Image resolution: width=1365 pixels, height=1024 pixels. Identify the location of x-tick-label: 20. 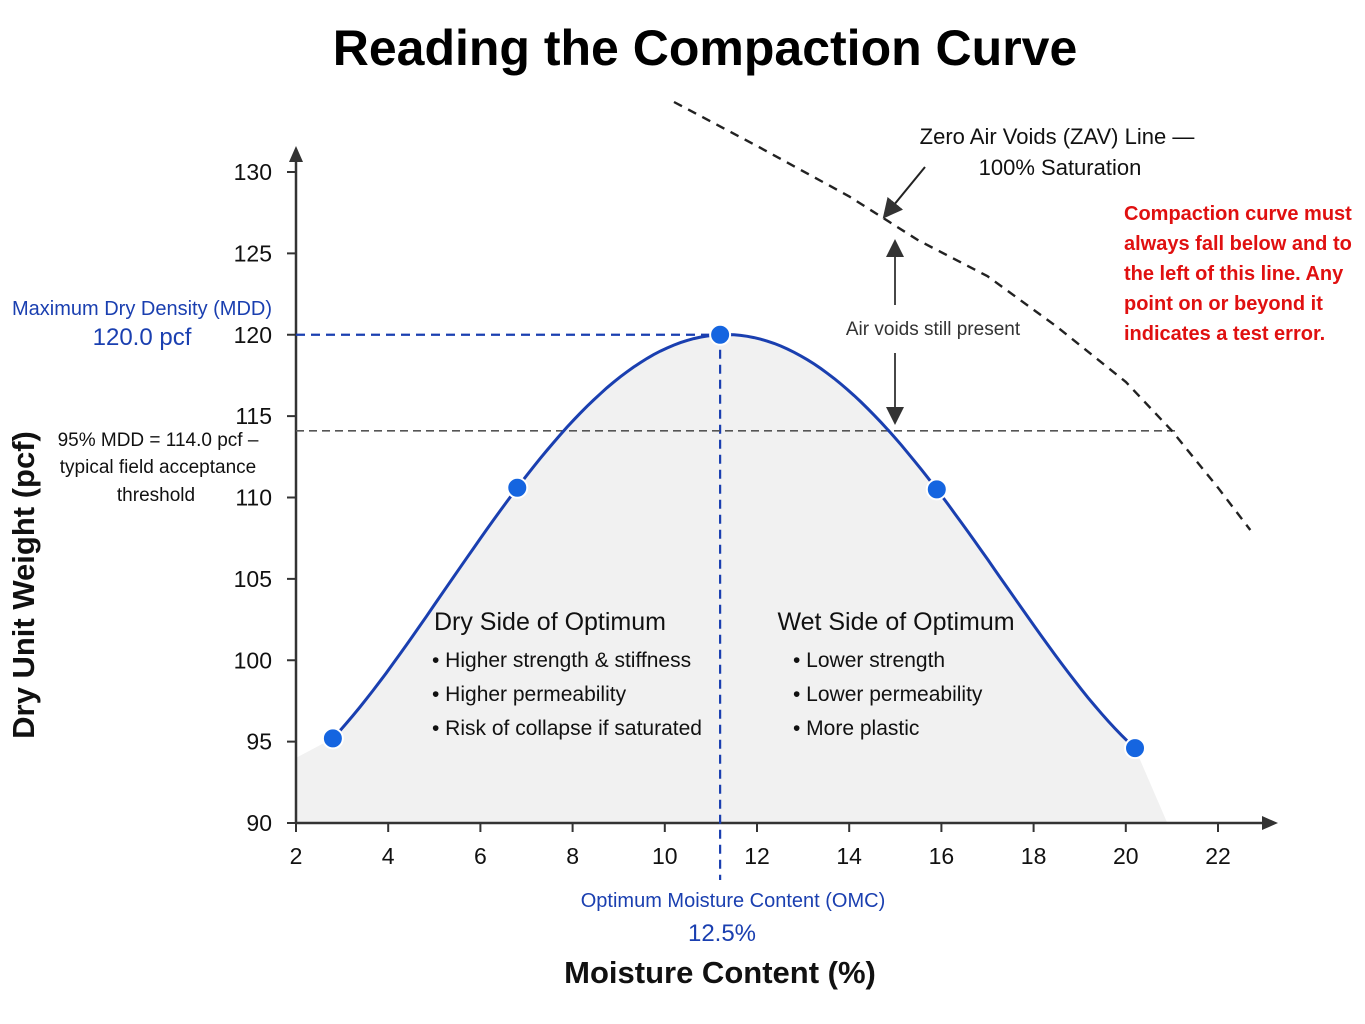
(1126, 856).